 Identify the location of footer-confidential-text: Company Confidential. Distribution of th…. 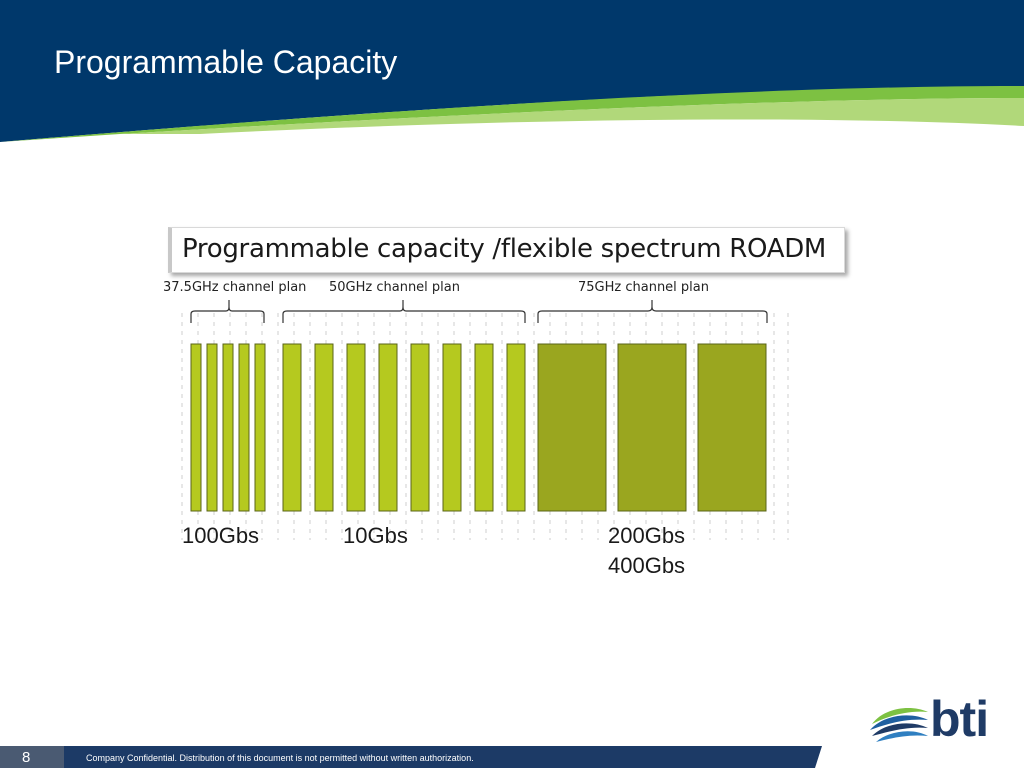
(280, 758).